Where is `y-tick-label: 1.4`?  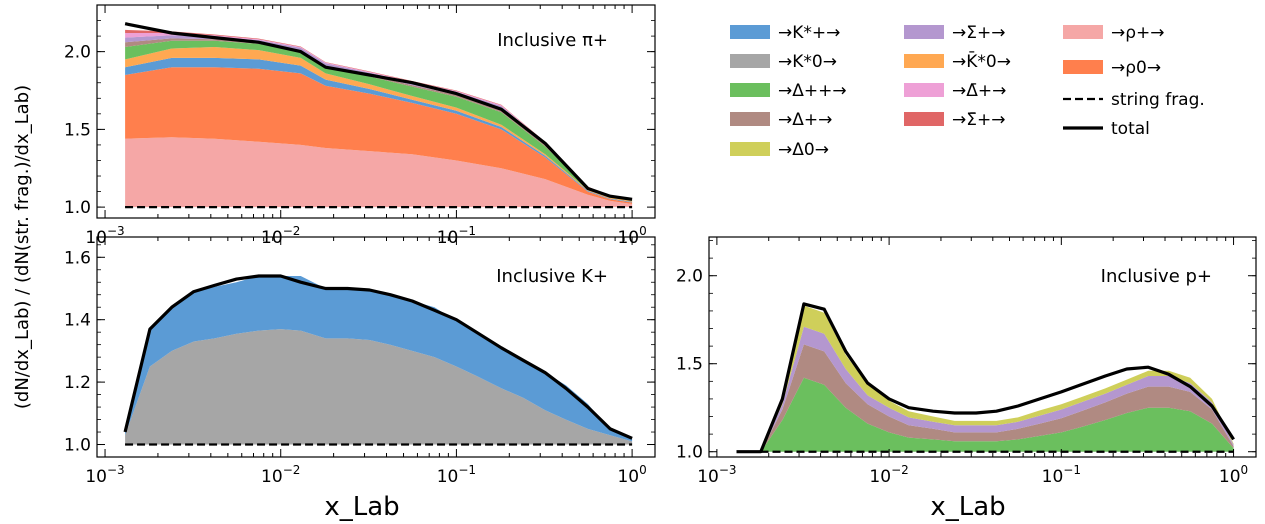
y-tick-label: 1.4 is located at coordinates (77, 321).